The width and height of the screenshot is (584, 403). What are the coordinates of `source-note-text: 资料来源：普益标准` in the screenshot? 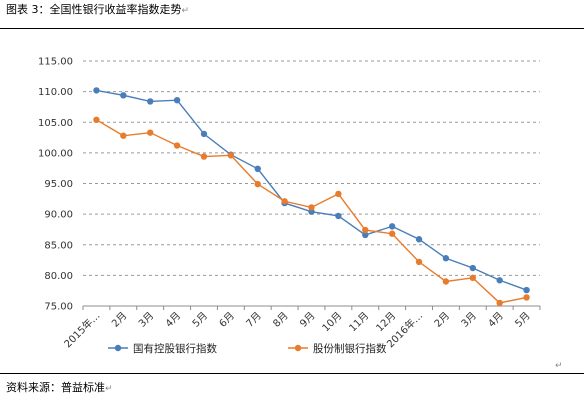 It's located at (55, 387).